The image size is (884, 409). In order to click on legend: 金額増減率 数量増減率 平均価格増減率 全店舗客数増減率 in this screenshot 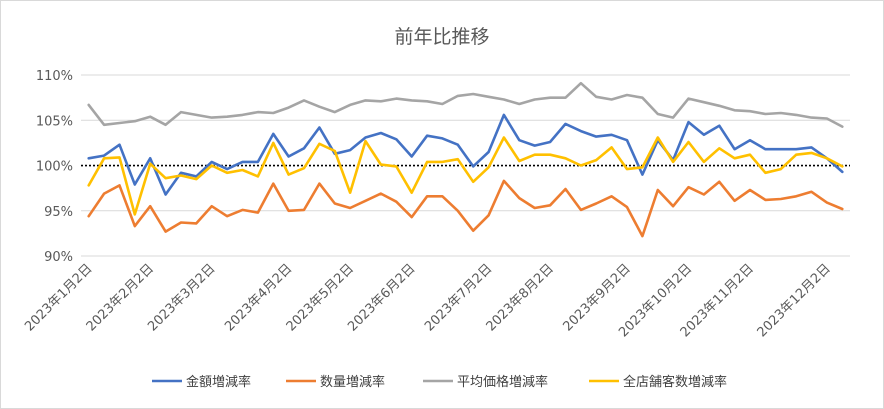, I will do `click(439, 382)`.